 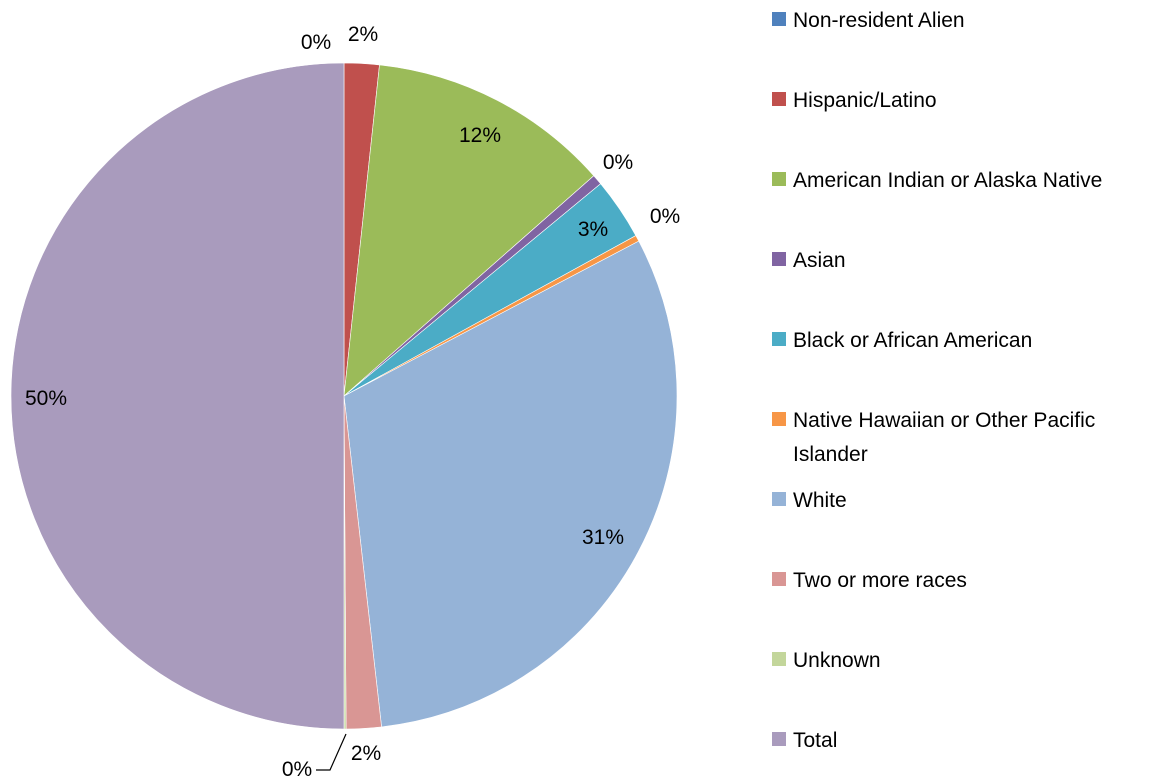 What do you see at coordinates (944, 420) in the screenshot?
I see `legend-label-native-hawaiian-or-other-pacific-islander: Native Hawaiian or Other Pacific` at bounding box center [944, 420].